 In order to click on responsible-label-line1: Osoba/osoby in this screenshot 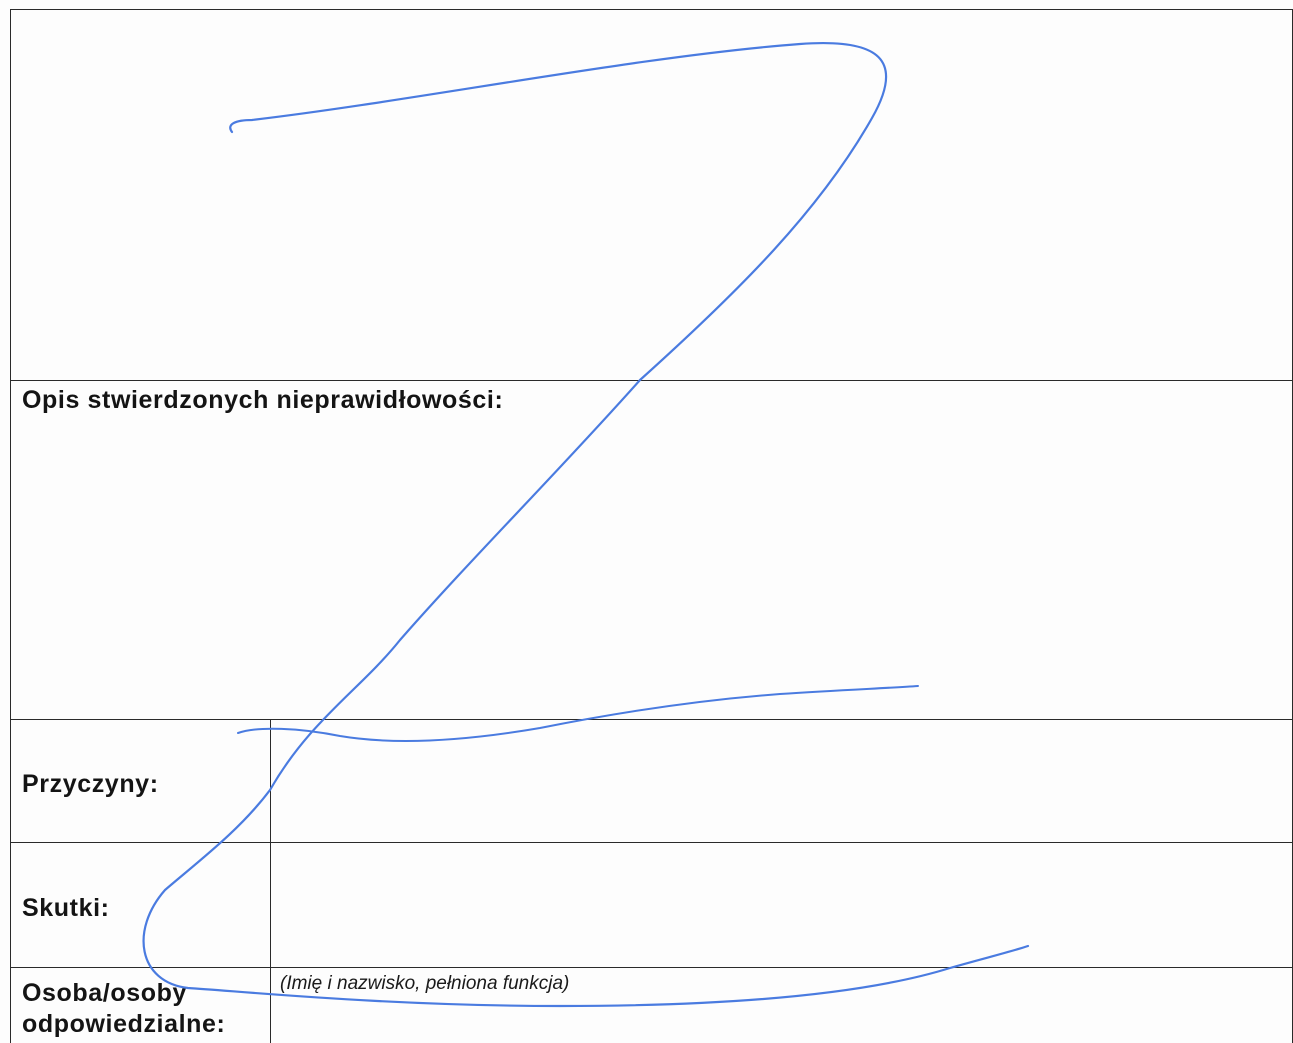, I will do `click(104, 993)`.